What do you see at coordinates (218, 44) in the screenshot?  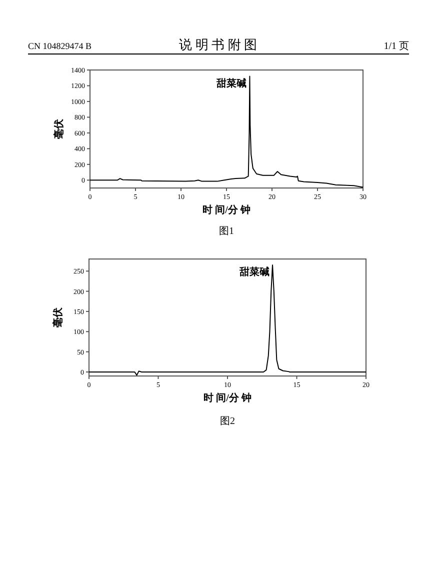 I see `text: 说 明 书 附 图` at bounding box center [218, 44].